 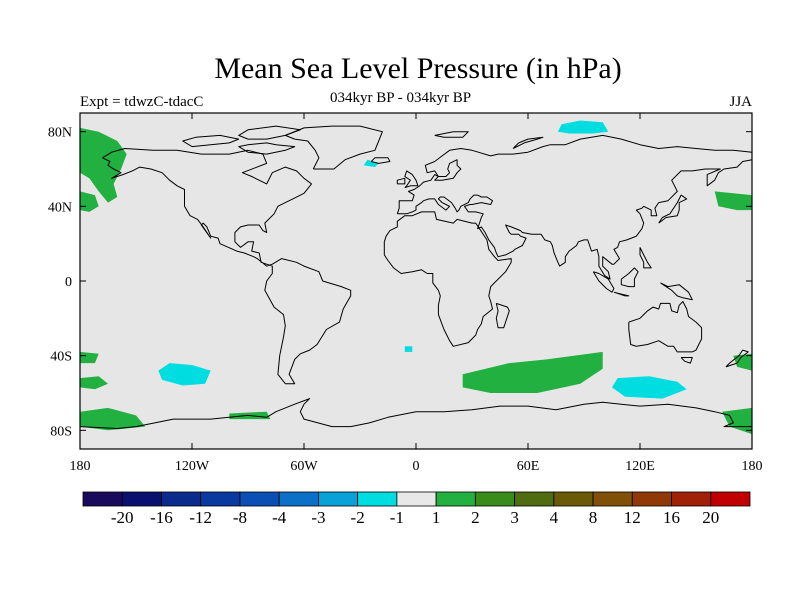 What do you see at coordinates (671, 517) in the screenshot?
I see `colorbar-label-14: 16` at bounding box center [671, 517].